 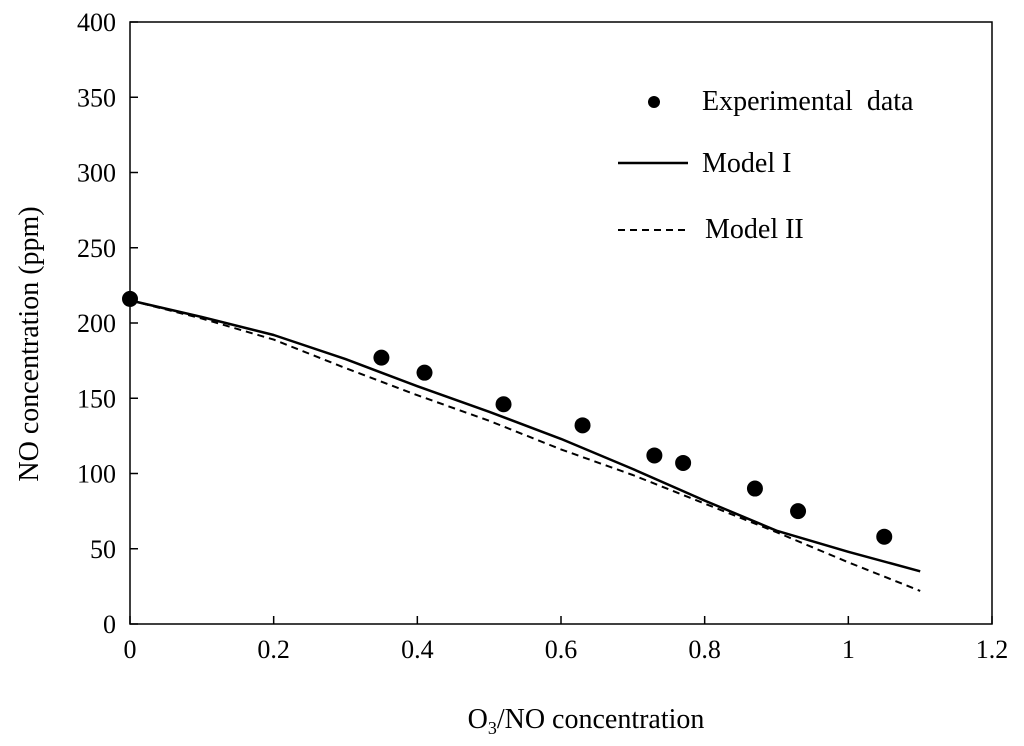 I want to click on y-tick-label: 350, so click(x=96, y=97).